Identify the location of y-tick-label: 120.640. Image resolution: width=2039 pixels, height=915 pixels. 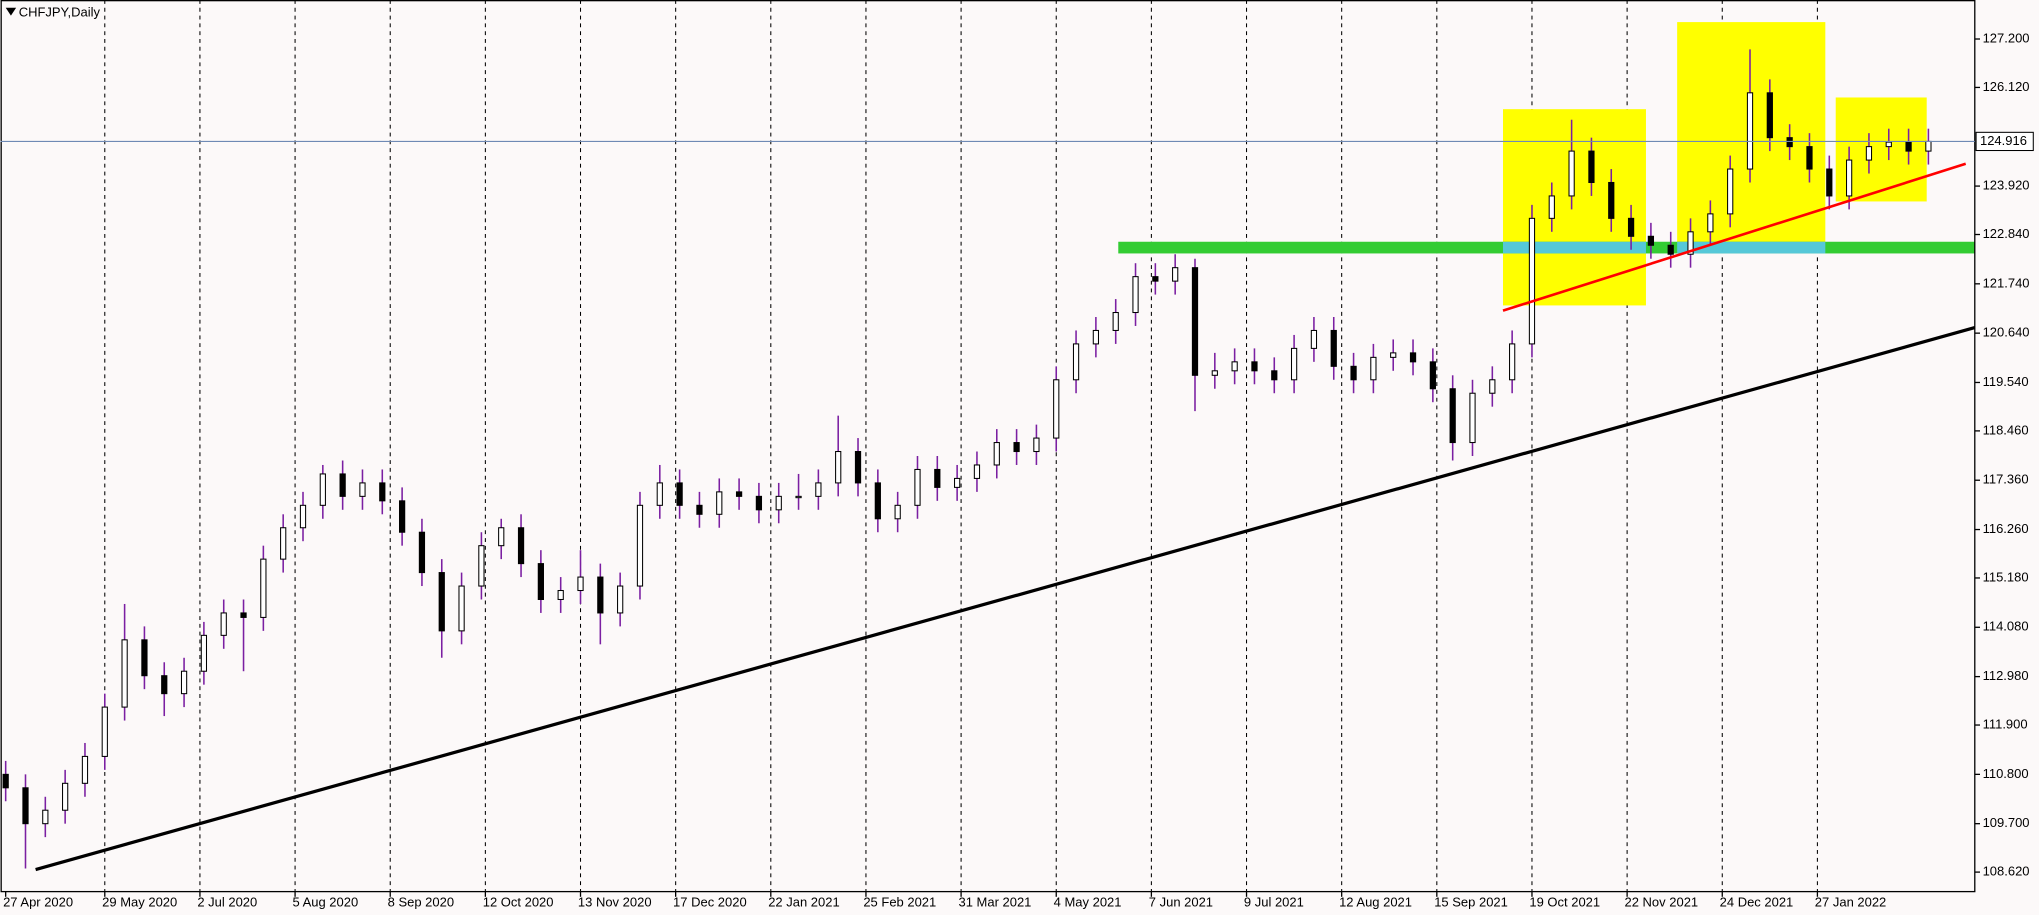
(2006, 332).